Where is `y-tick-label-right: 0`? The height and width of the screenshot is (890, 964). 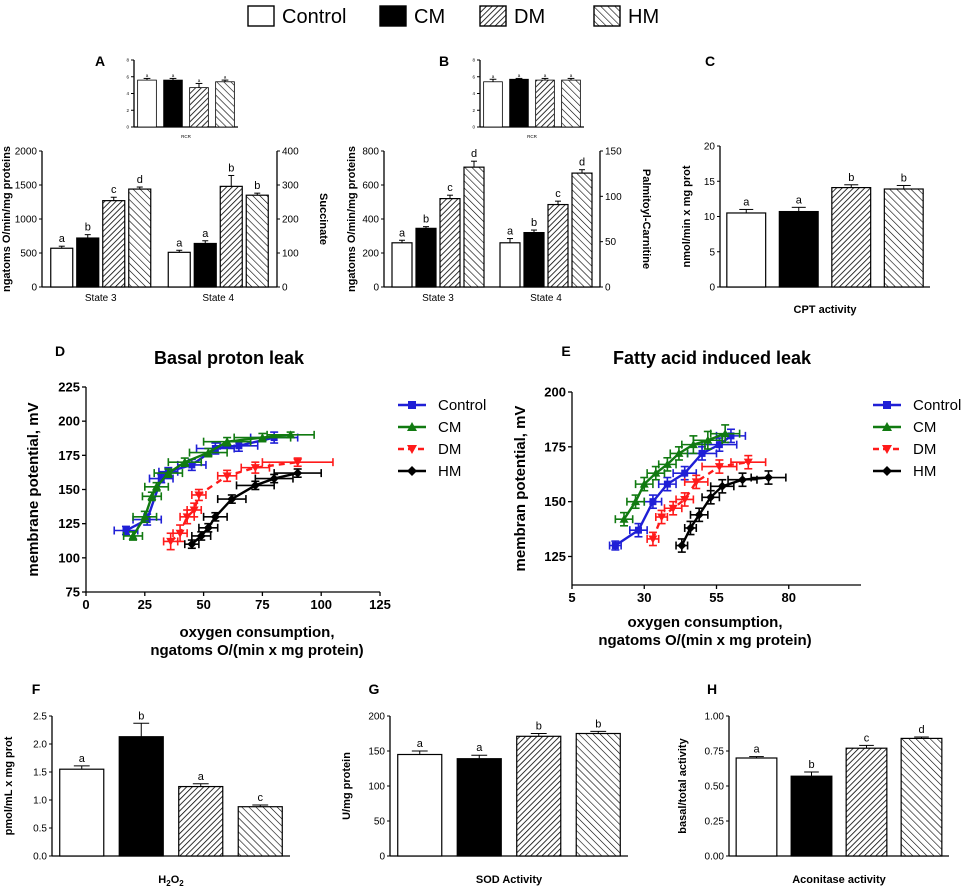 y-tick-label-right: 0 is located at coordinates (285, 288).